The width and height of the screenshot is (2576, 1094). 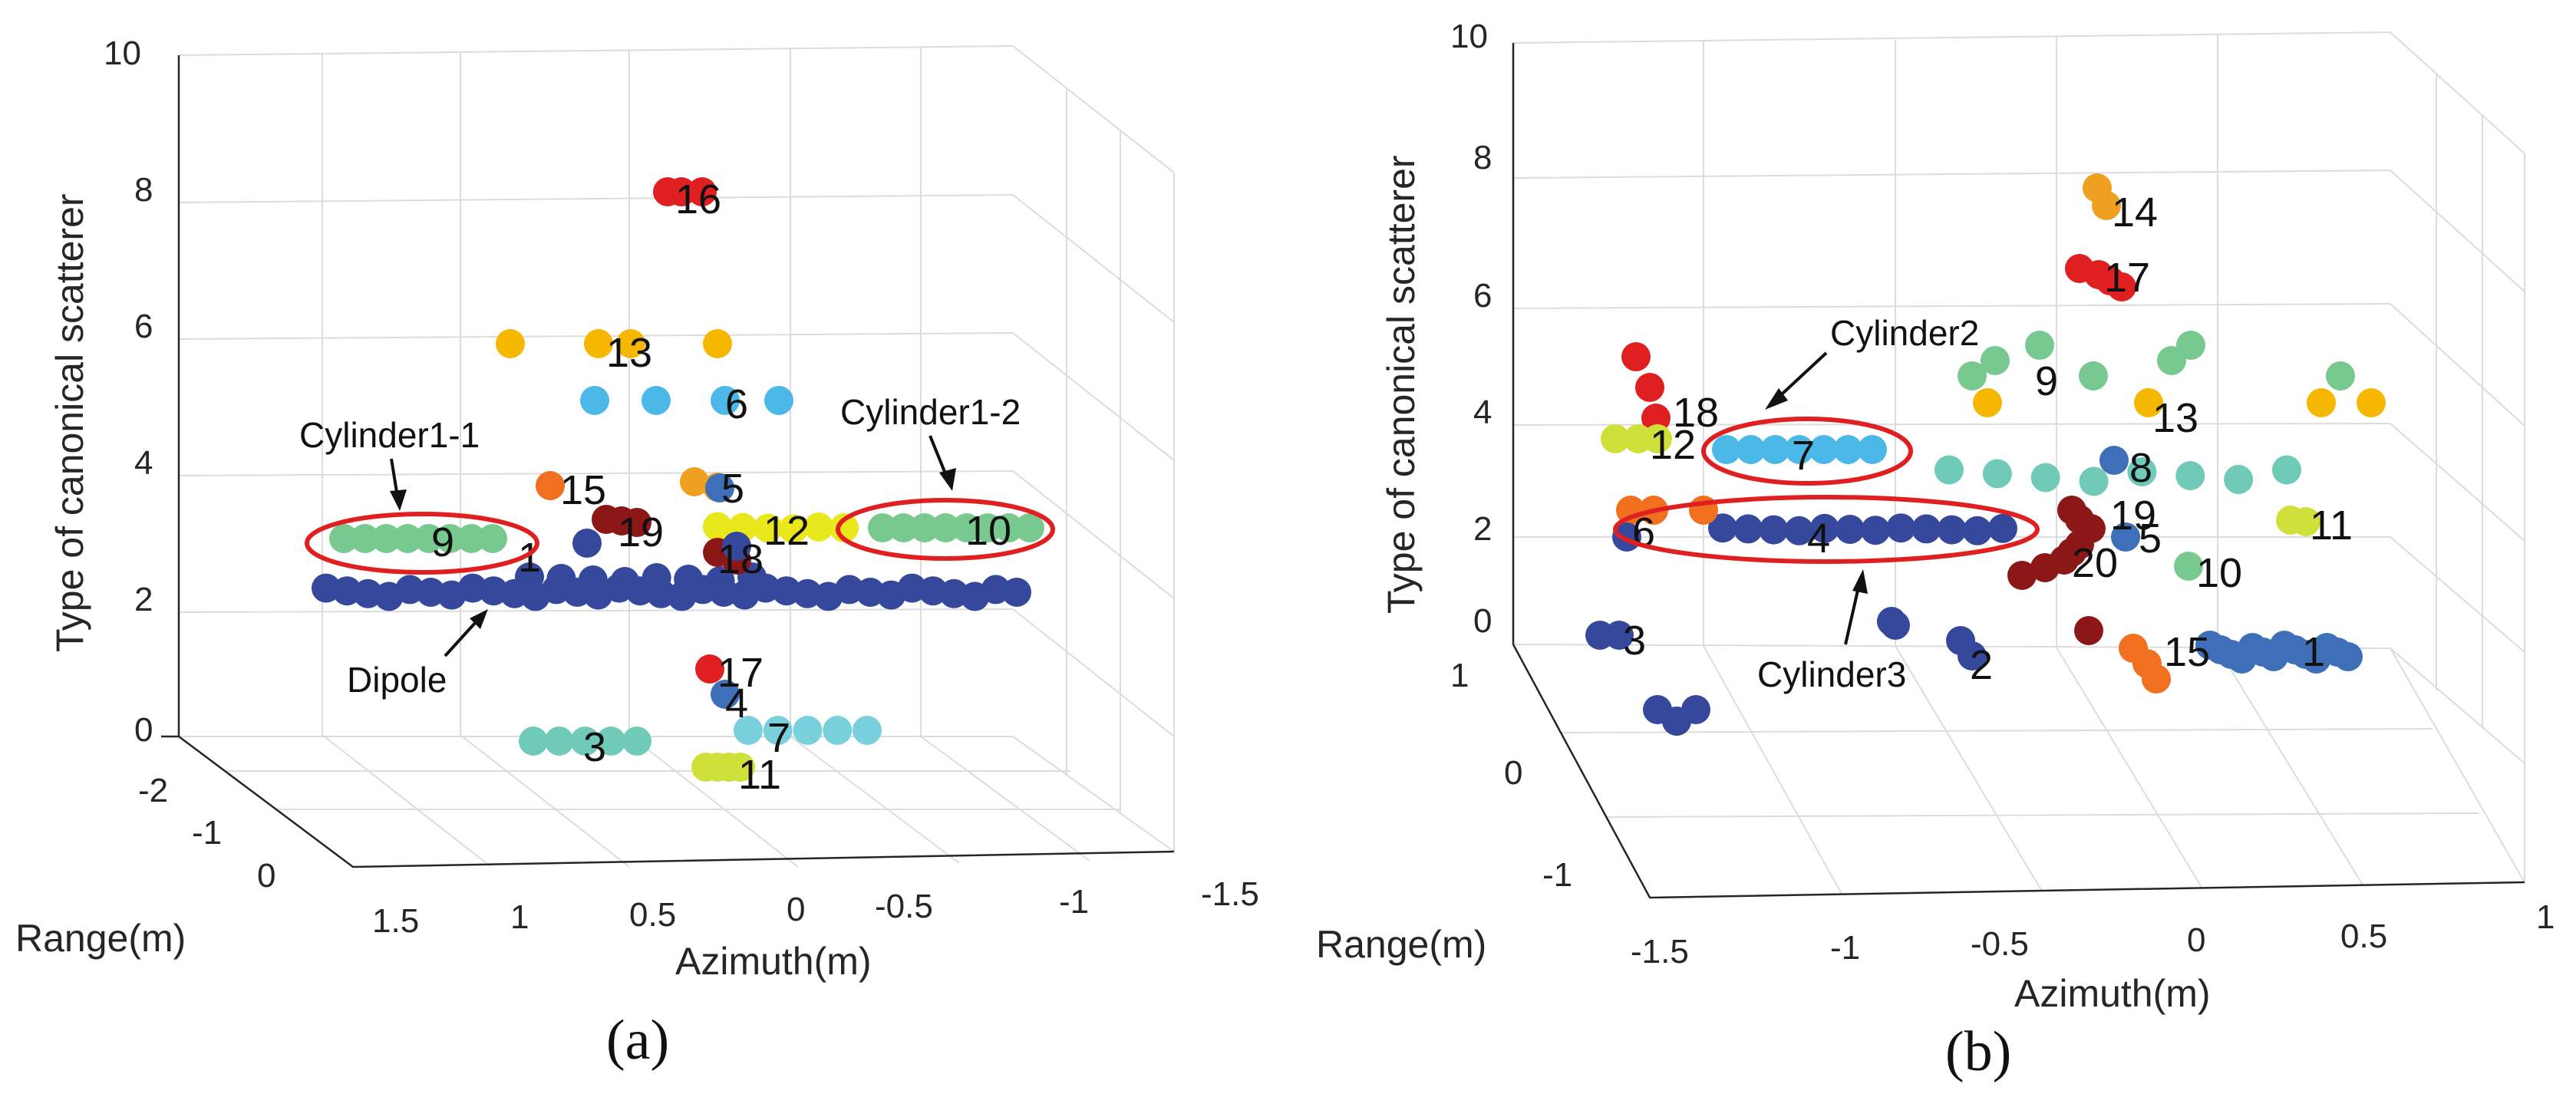 I want to click on a-point-c16, so click(x=702, y=191).